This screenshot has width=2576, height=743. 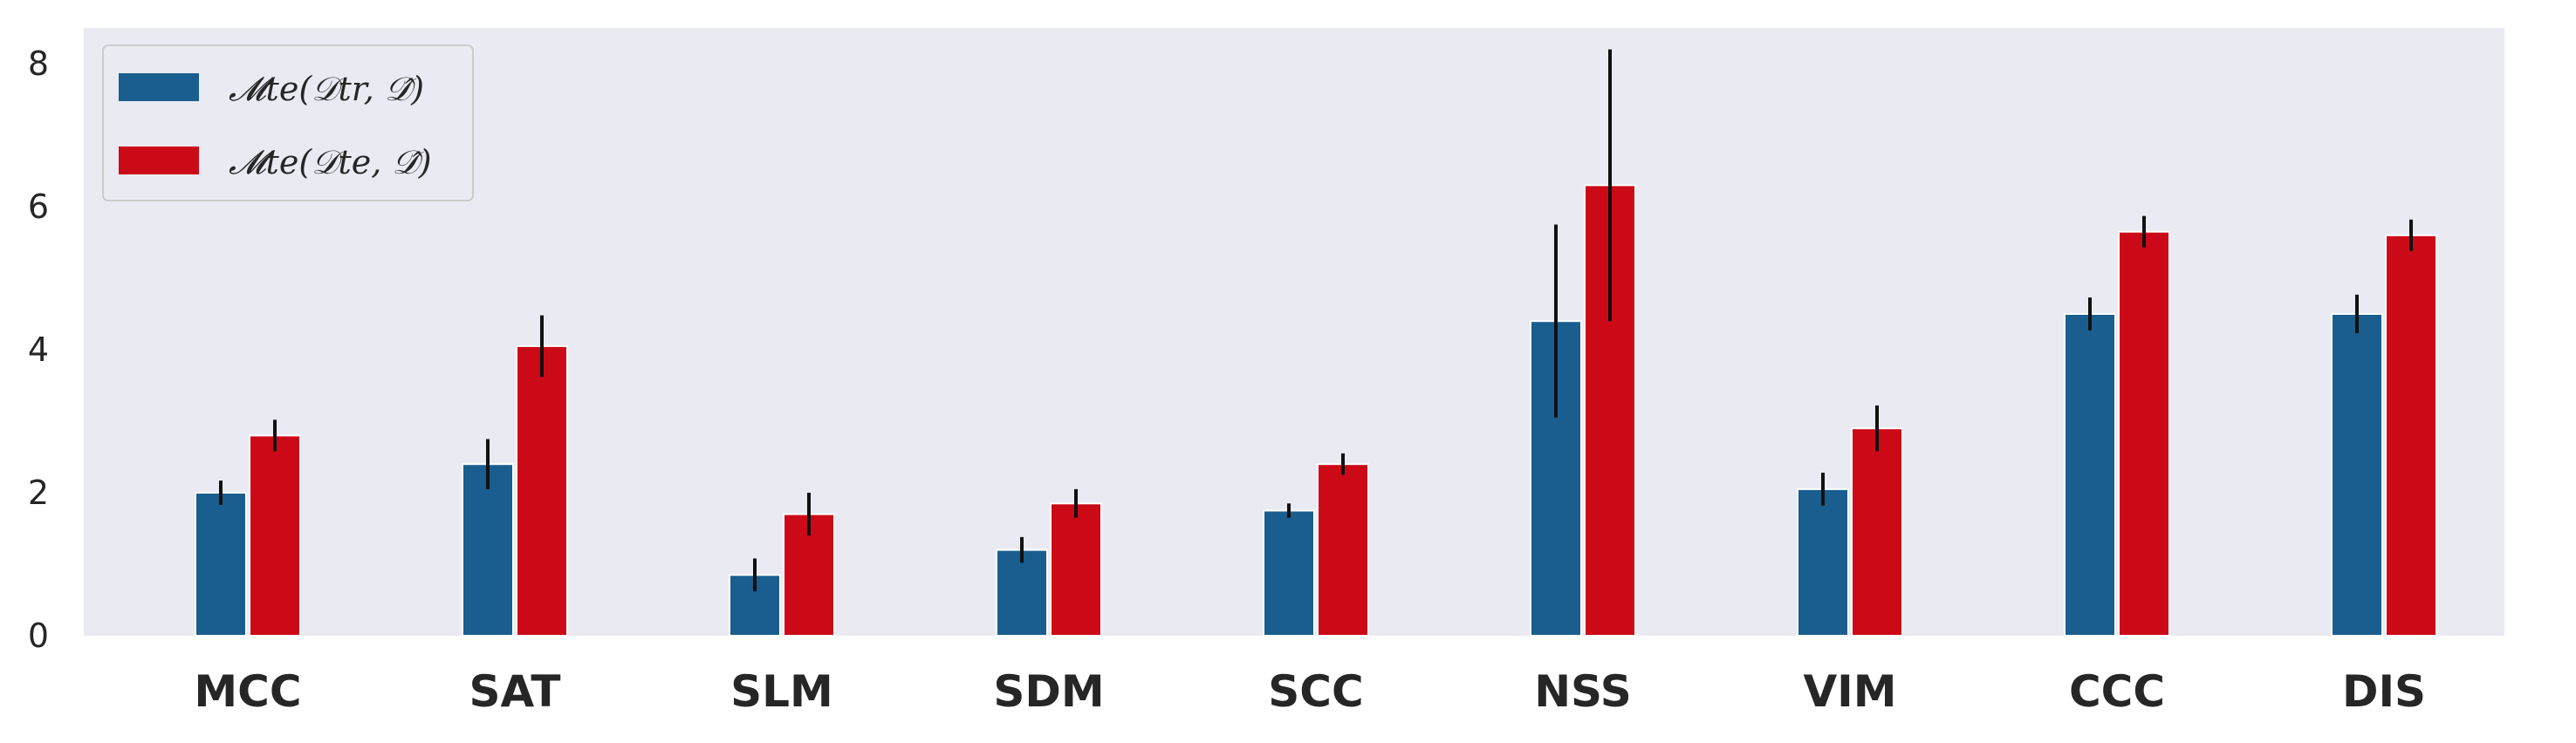 What do you see at coordinates (2117, 691) in the screenshot?
I see `x-tick-label-ccc: CCC` at bounding box center [2117, 691].